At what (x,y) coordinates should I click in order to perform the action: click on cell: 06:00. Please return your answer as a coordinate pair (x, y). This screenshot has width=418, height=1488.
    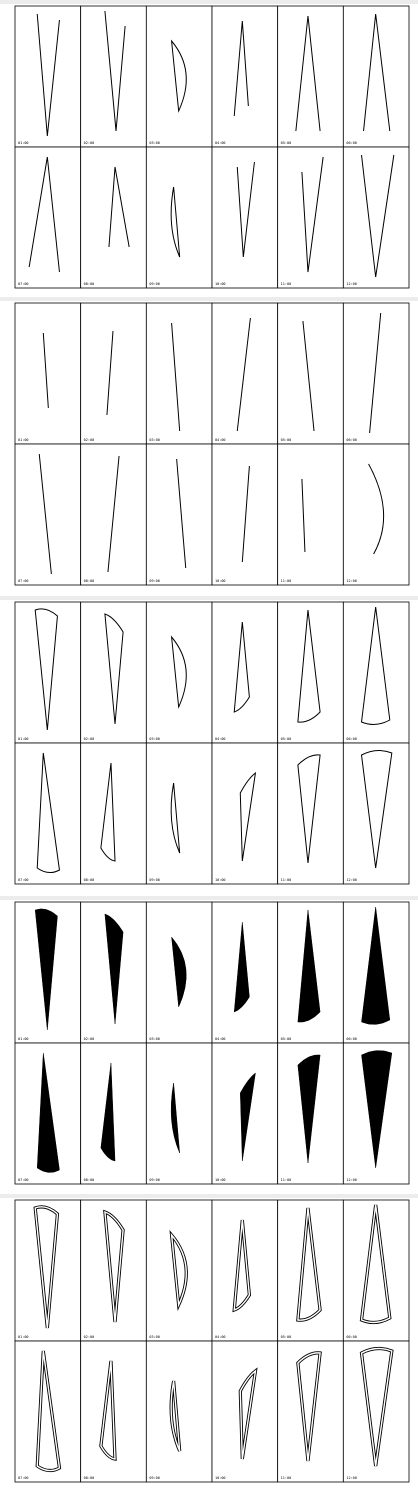
    Looking at the image, I should click on (376, 972).